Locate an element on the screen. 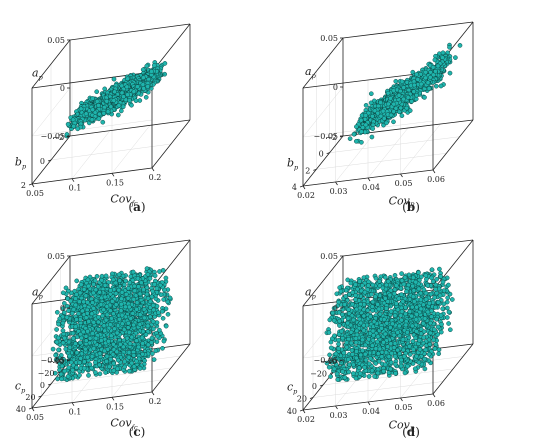 This screenshot has height=445, width=550. scatter-points is located at coordinates (389, 324).